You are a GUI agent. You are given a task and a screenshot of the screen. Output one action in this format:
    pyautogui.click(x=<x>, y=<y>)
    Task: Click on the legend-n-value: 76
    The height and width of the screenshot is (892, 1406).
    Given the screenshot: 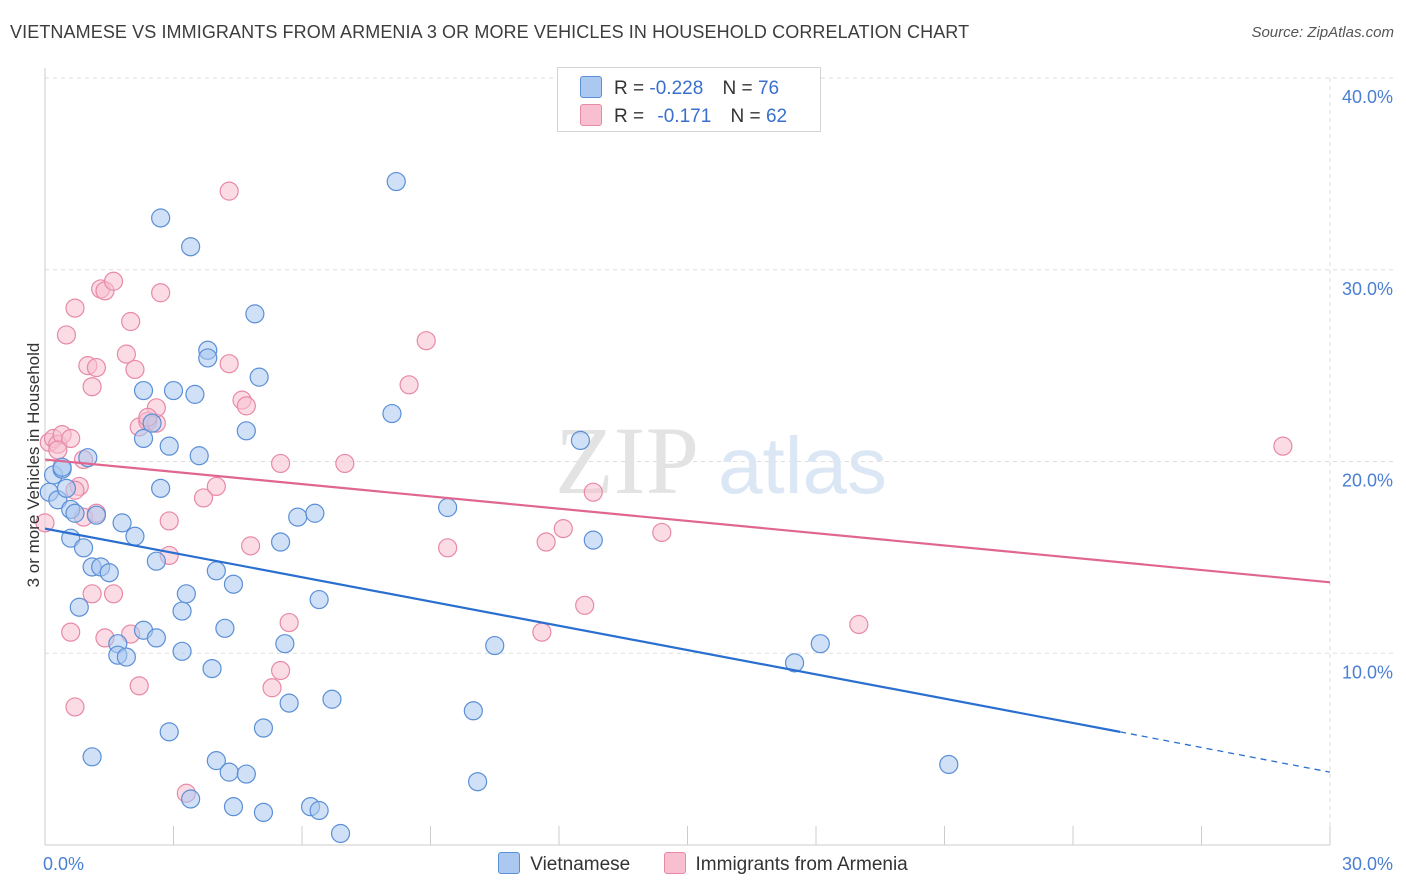 What is the action you would take?
    pyautogui.click(x=768, y=88)
    